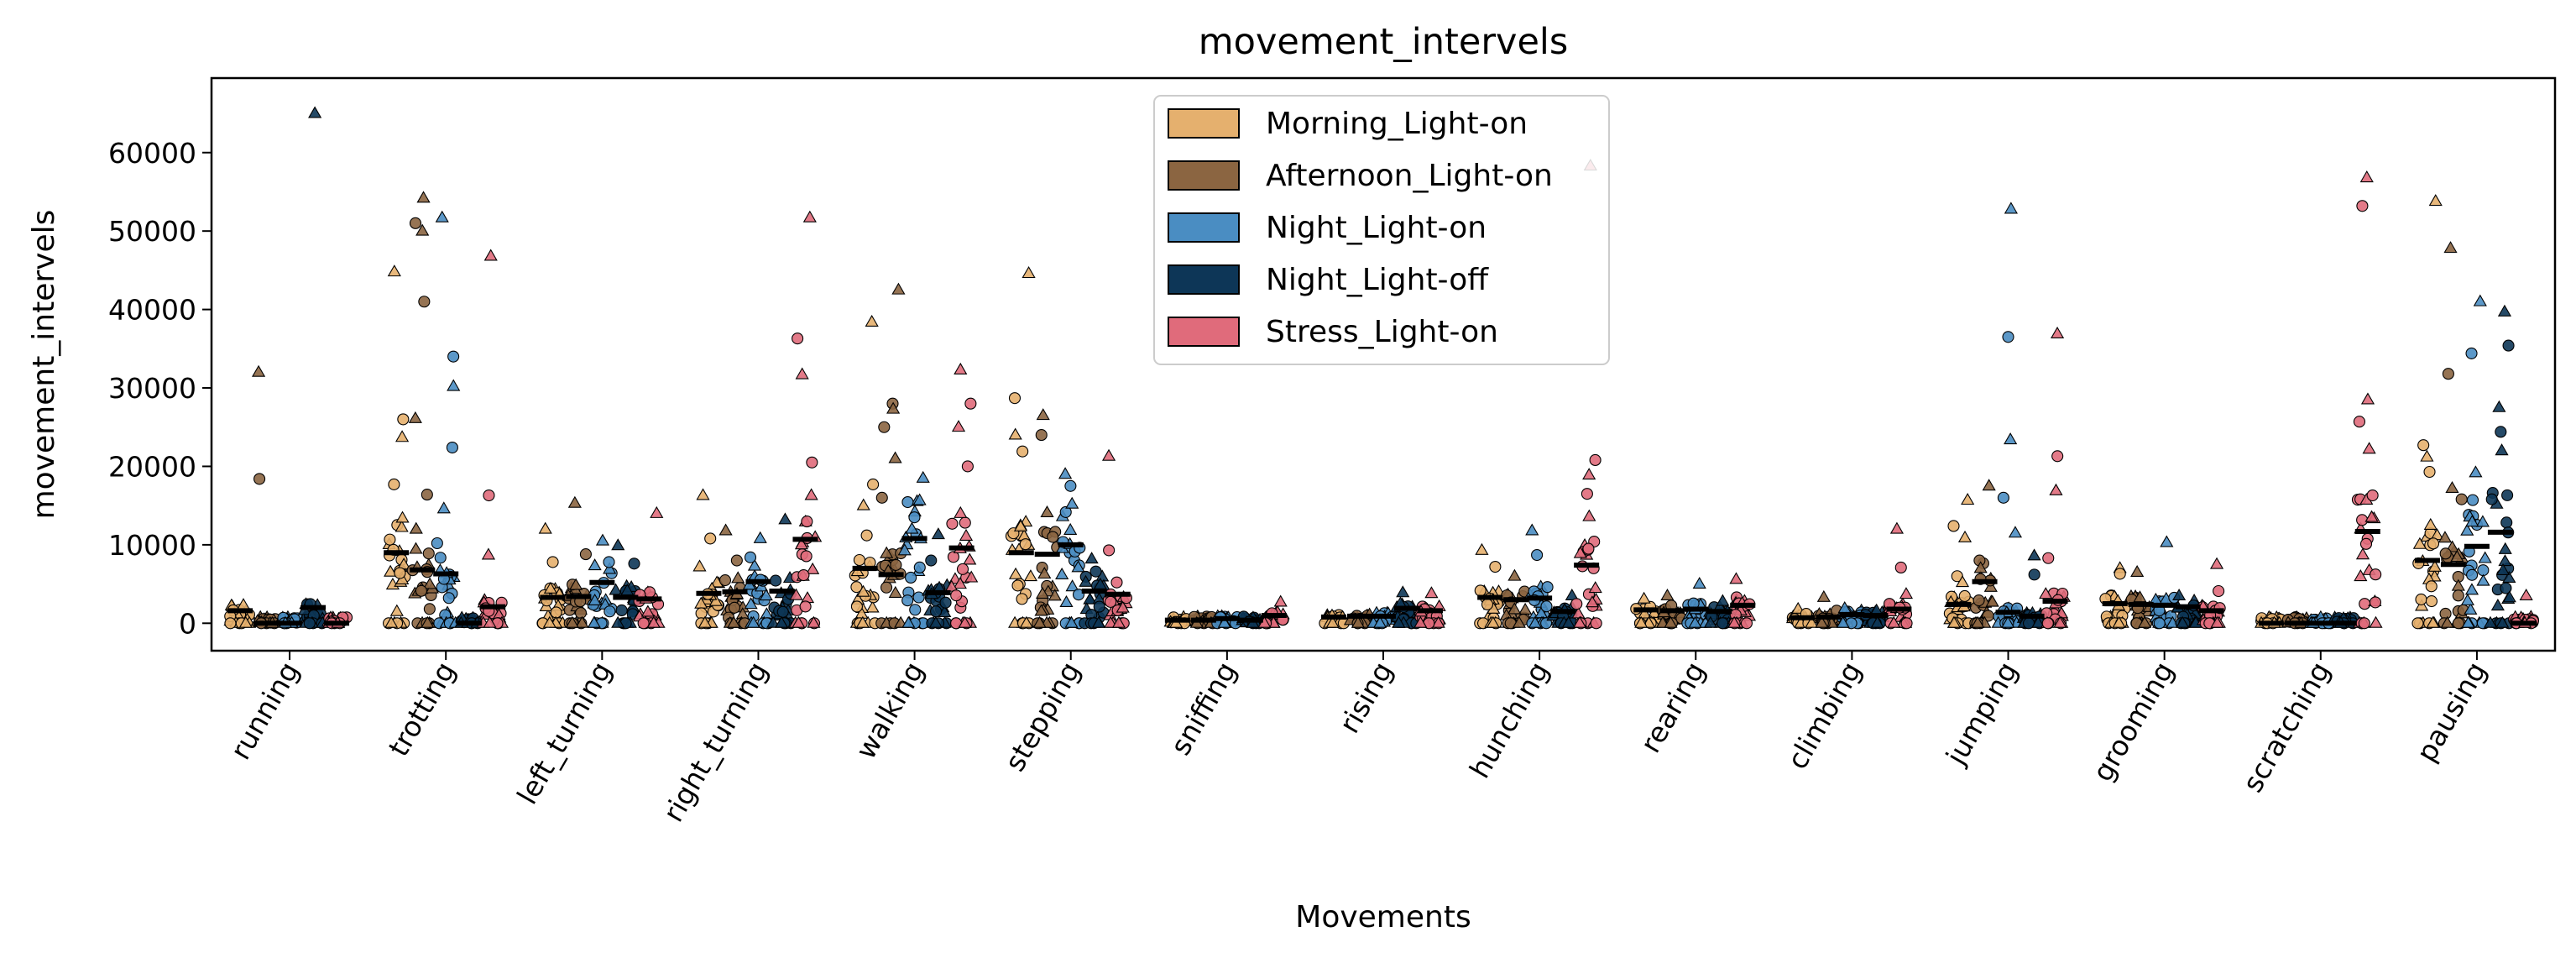 Image resolution: width=2576 pixels, height=958 pixels. Describe the element at coordinates (1381, 230) in the screenshot. I see `legend-box` at that location.